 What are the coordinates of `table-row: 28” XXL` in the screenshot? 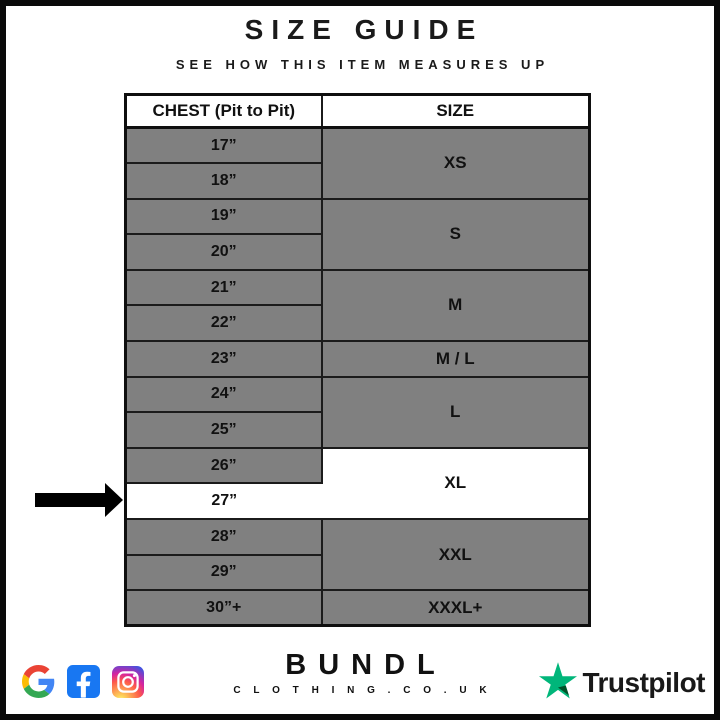 It's located at (357, 555).